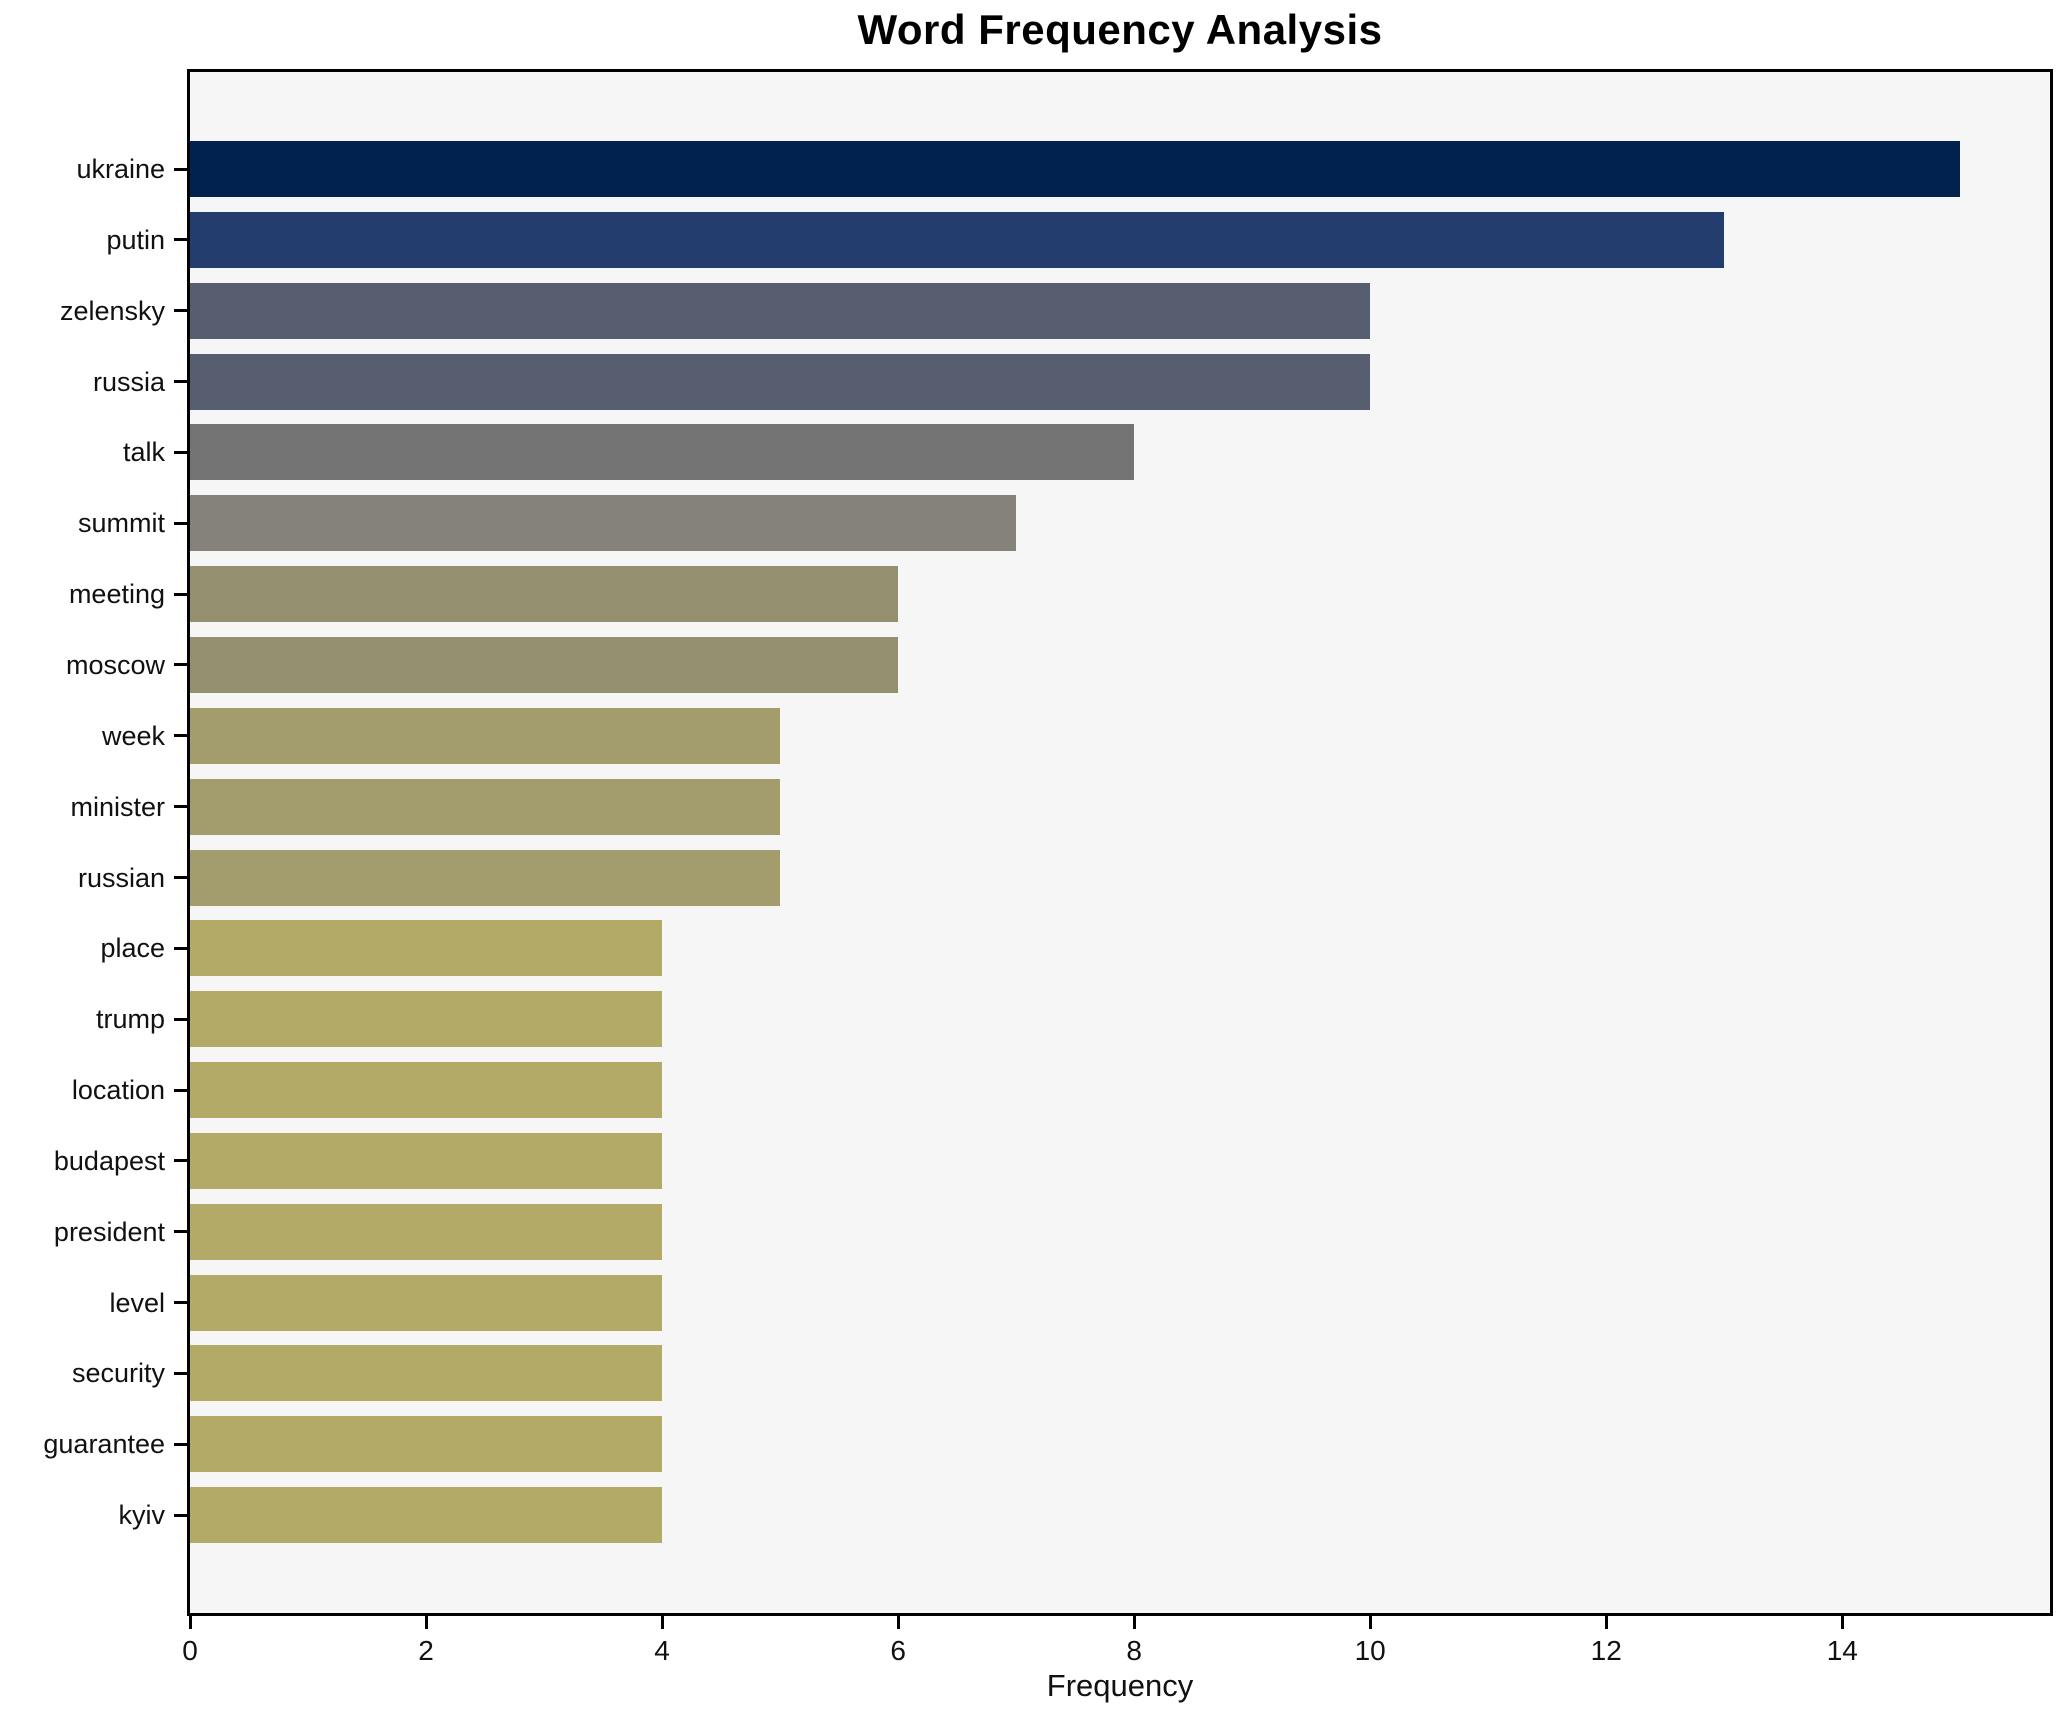  Describe the element at coordinates (109, 1231) in the screenshot. I see `y-tick-label-president: president` at that location.